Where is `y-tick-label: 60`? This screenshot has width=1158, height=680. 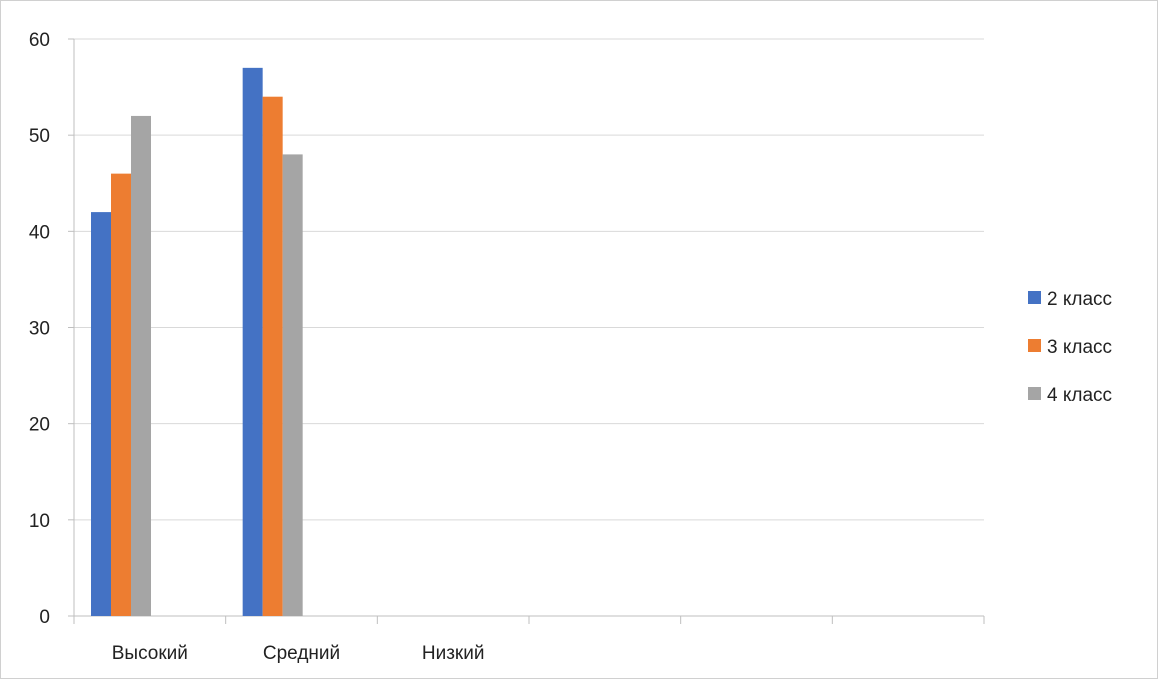
y-tick-label: 60 is located at coordinates (39, 40).